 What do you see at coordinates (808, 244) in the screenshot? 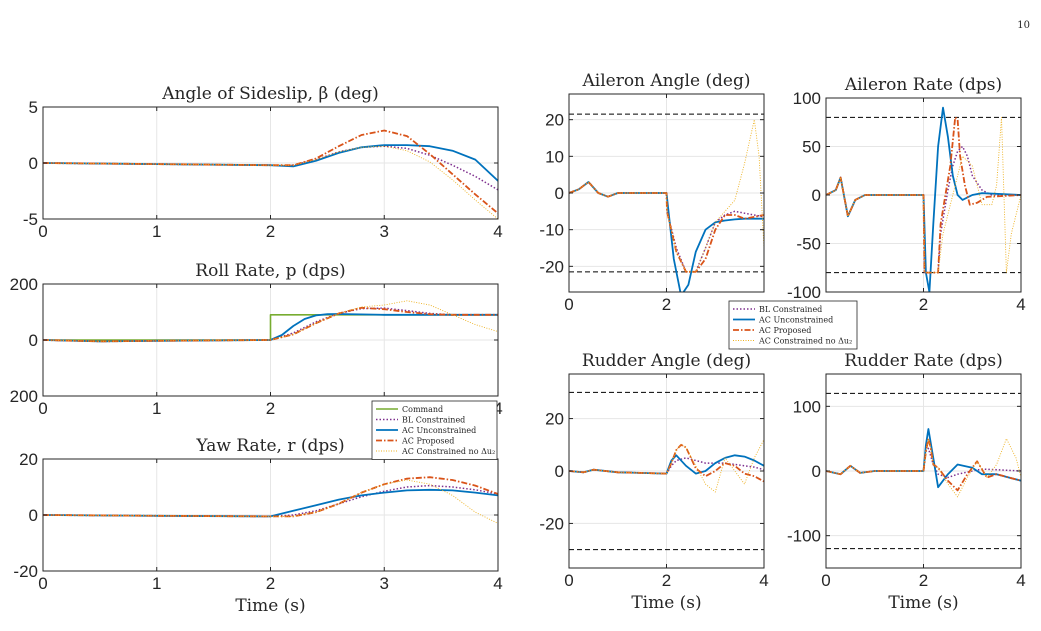
I see `y-tick-label: -50` at bounding box center [808, 244].